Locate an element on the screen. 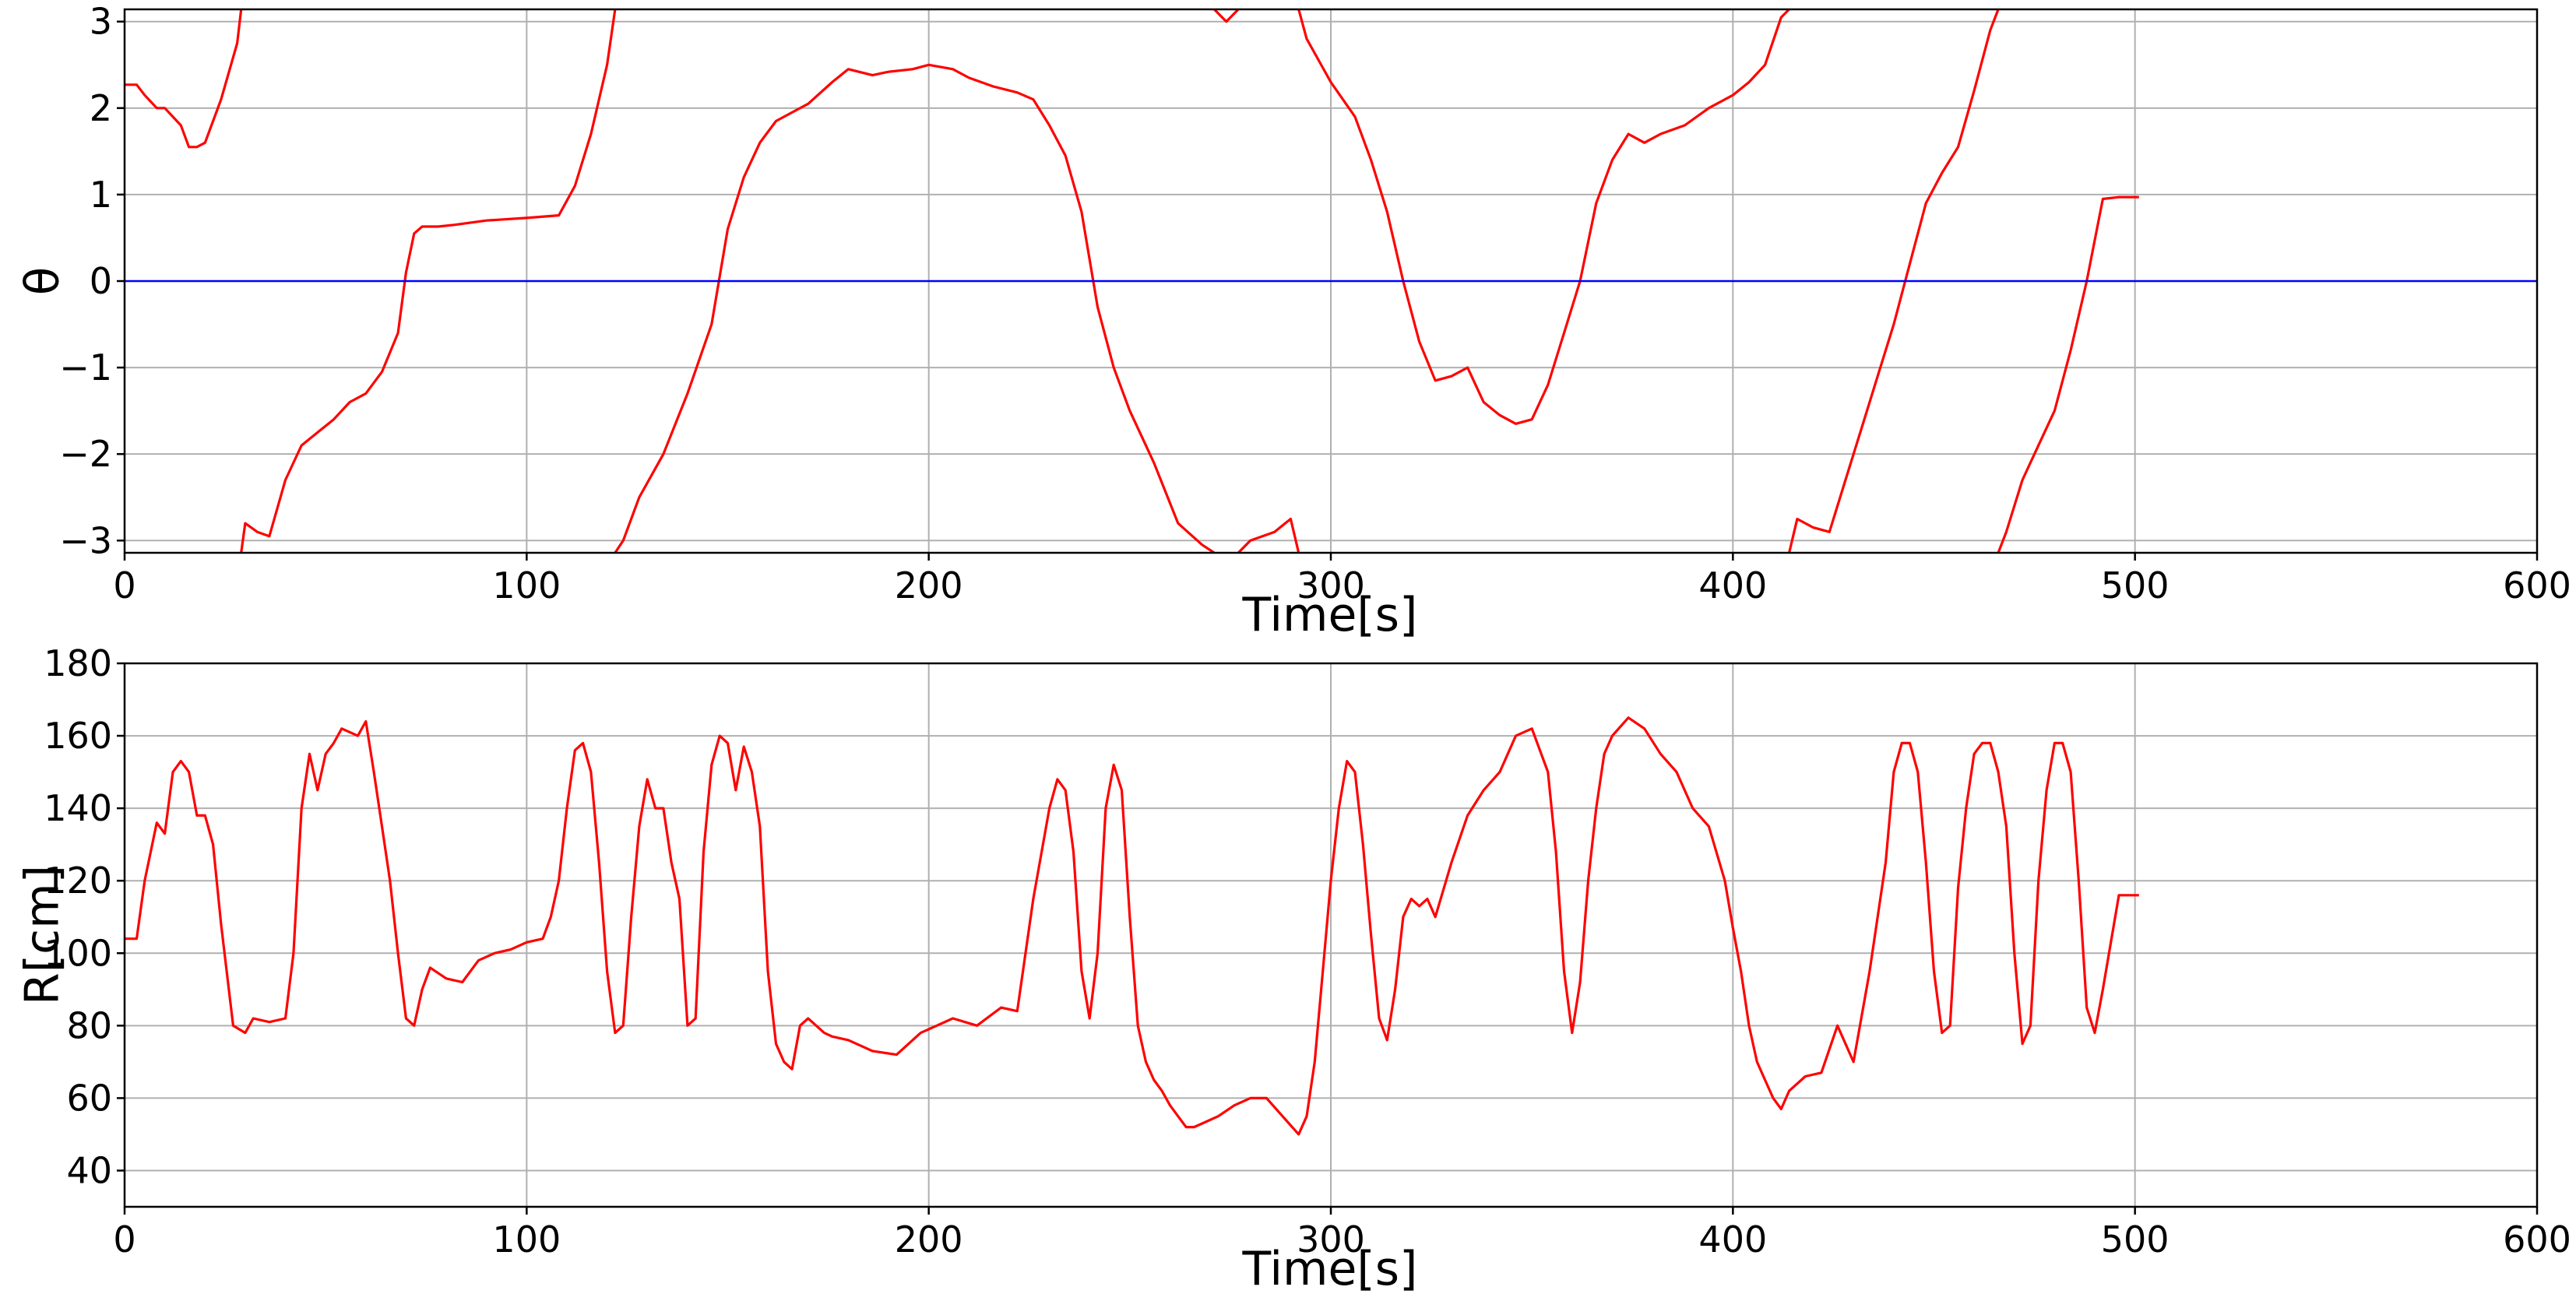  radius-y-tick-label: 140 is located at coordinates (78, 808).